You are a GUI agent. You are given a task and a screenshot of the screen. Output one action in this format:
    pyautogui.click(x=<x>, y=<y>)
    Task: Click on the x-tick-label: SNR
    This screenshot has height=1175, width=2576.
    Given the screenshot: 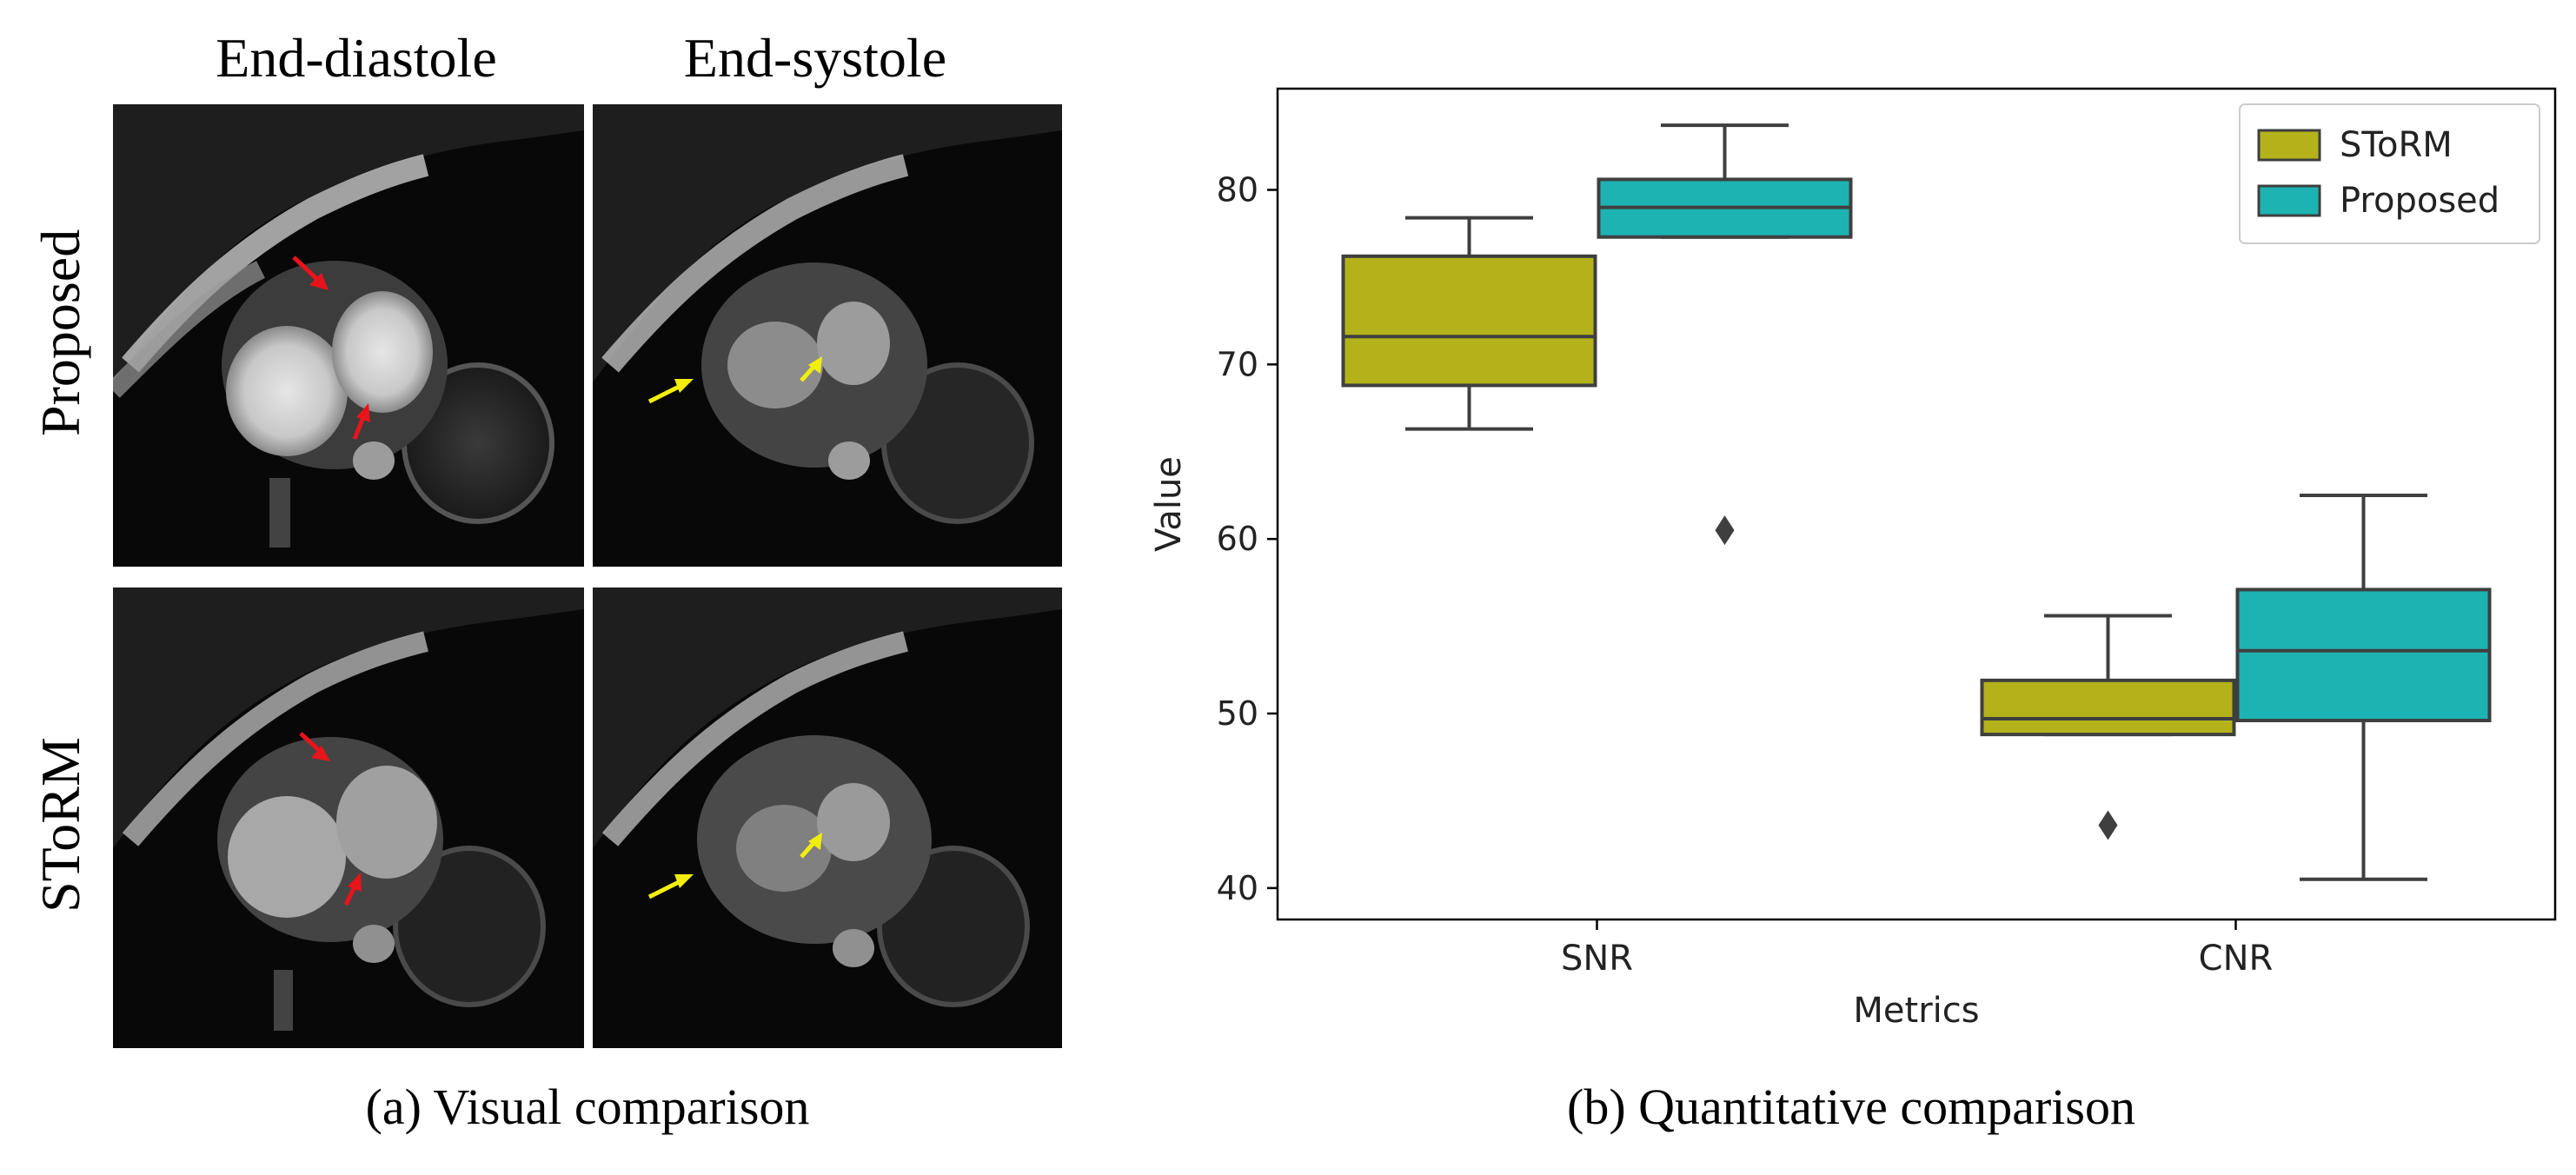 What is the action you would take?
    pyautogui.click(x=1597, y=959)
    